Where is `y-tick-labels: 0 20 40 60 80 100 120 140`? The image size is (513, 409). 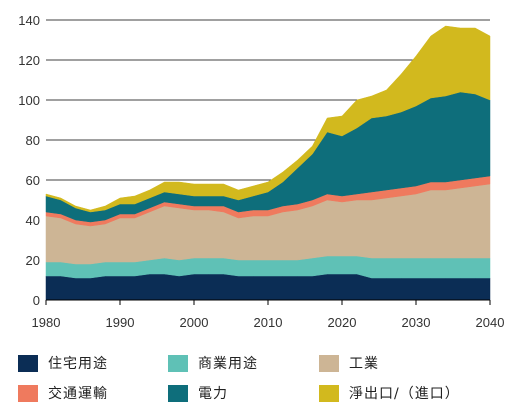 y-tick-labels: 0 20 40 60 80 100 120 140 is located at coordinates (29, 160).